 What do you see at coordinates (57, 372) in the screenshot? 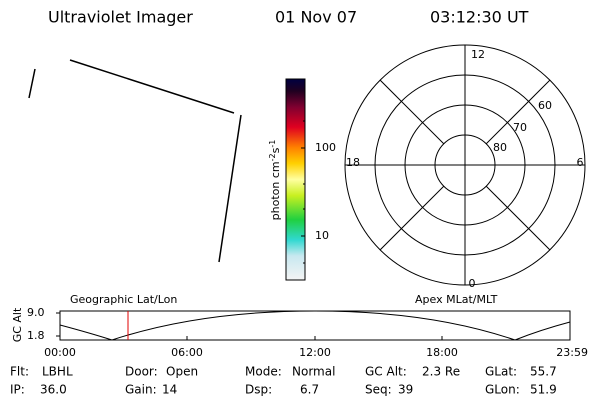
I see `status-value: LBHL` at bounding box center [57, 372].